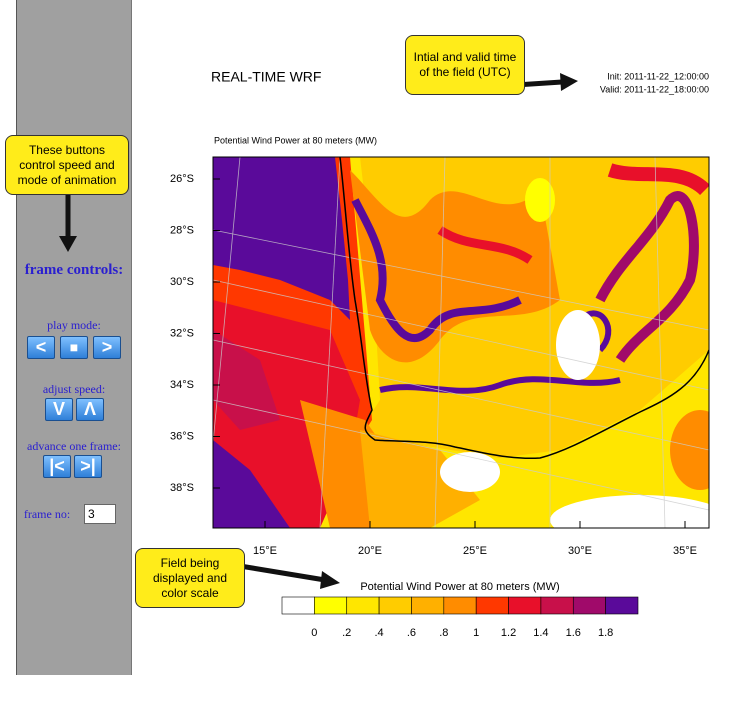  What do you see at coordinates (605, 633) in the screenshot?
I see `colorbar-label: 1.8` at bounding box center [605, 633].